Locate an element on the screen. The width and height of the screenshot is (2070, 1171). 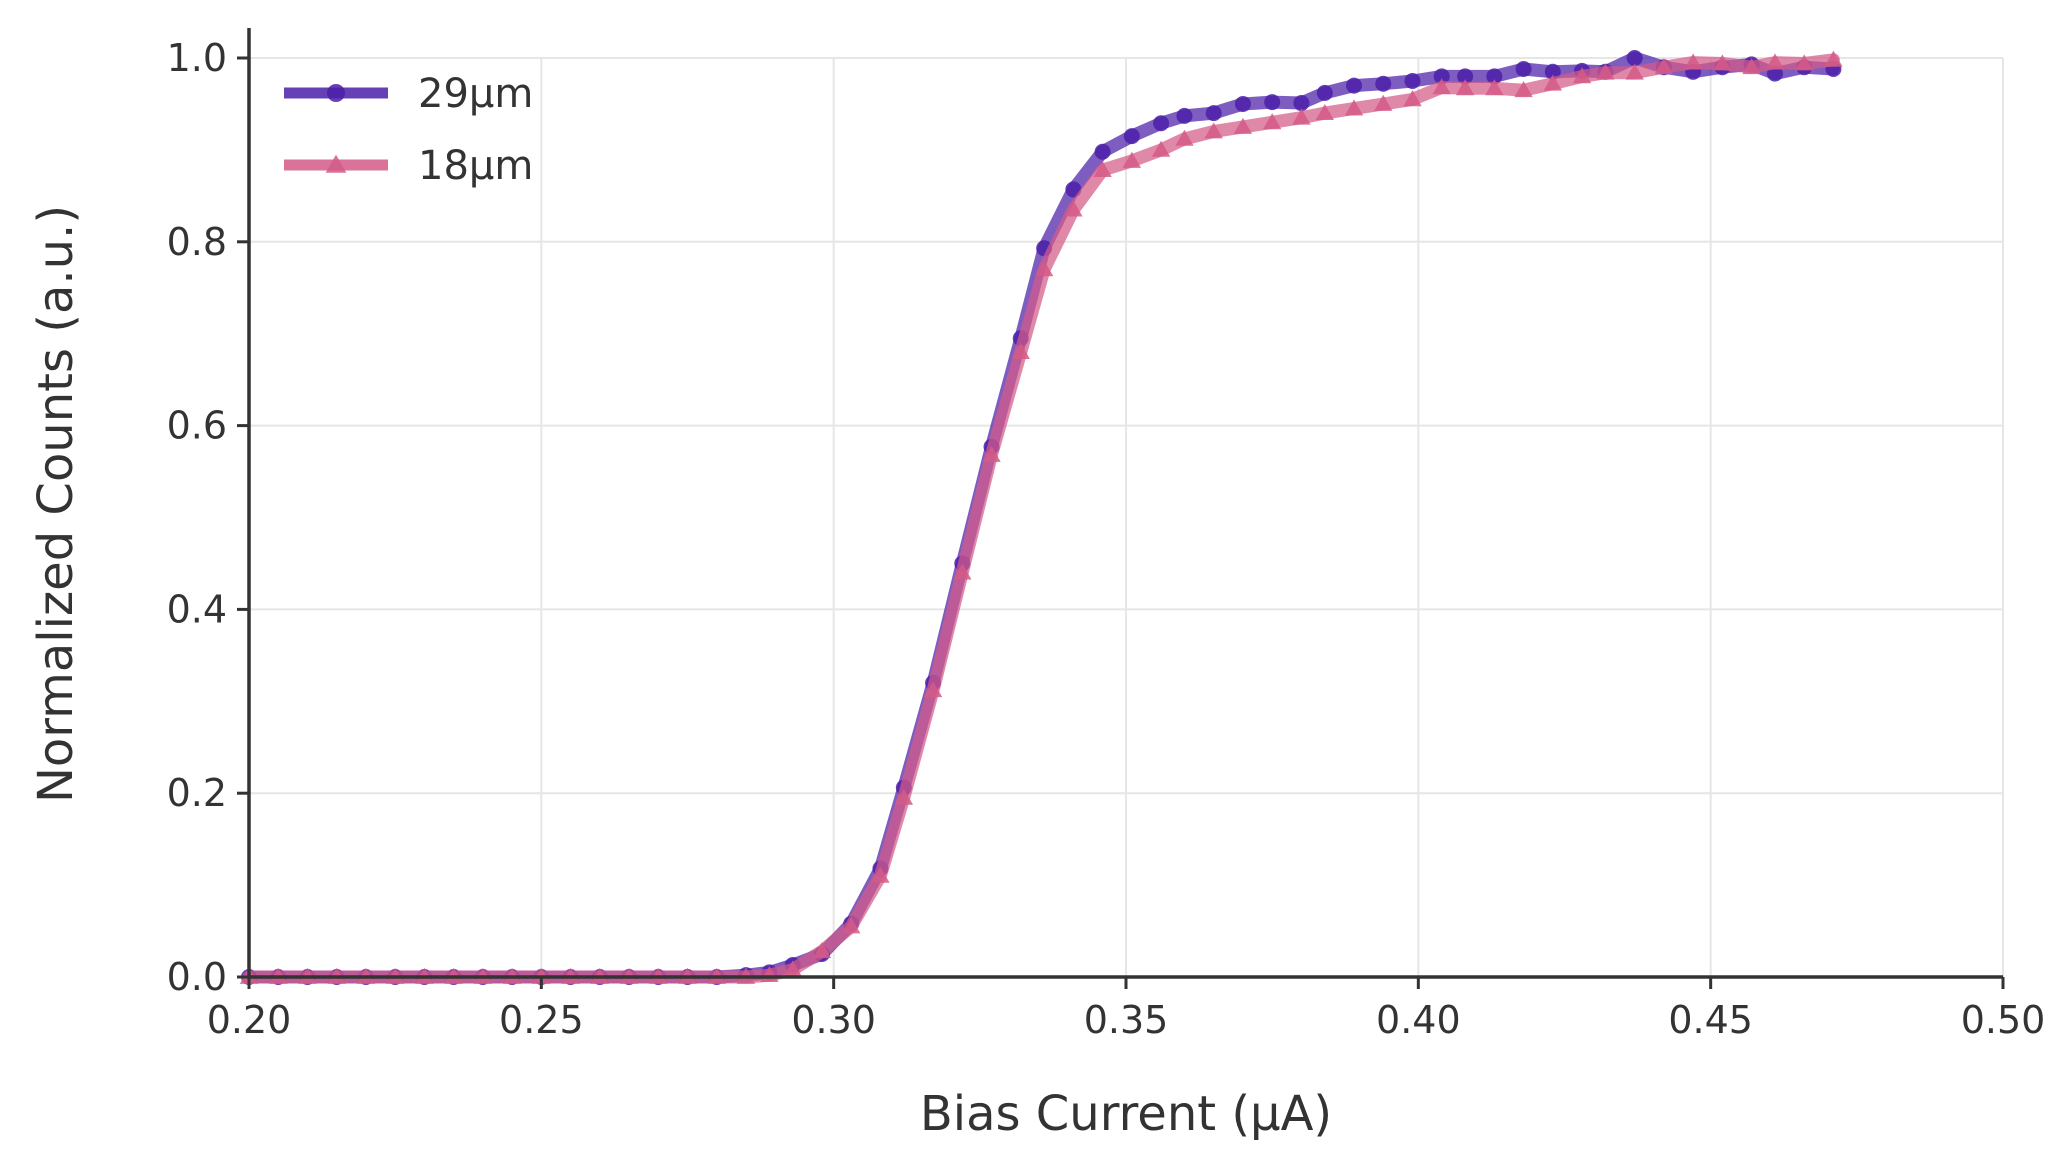
x-tick-label: 0.45 is located at coordinates (1710, 1020).